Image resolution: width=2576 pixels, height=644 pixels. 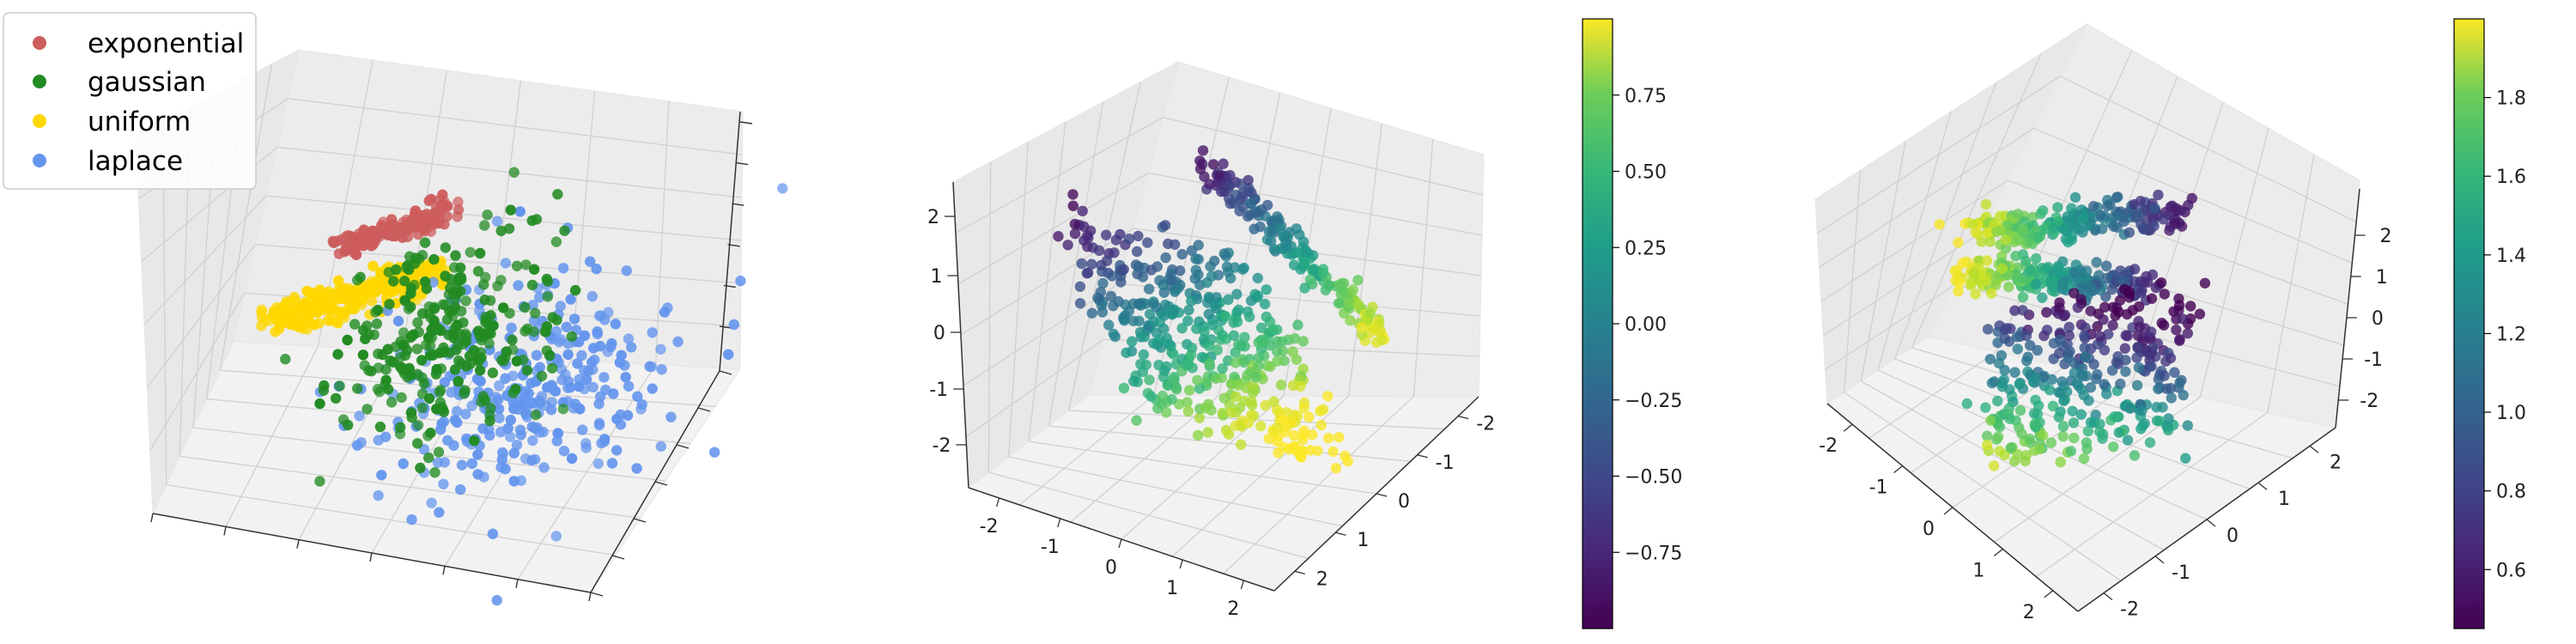 I want to click on colorbar-tick-label: 0.6, so click(x=2511, y=570).